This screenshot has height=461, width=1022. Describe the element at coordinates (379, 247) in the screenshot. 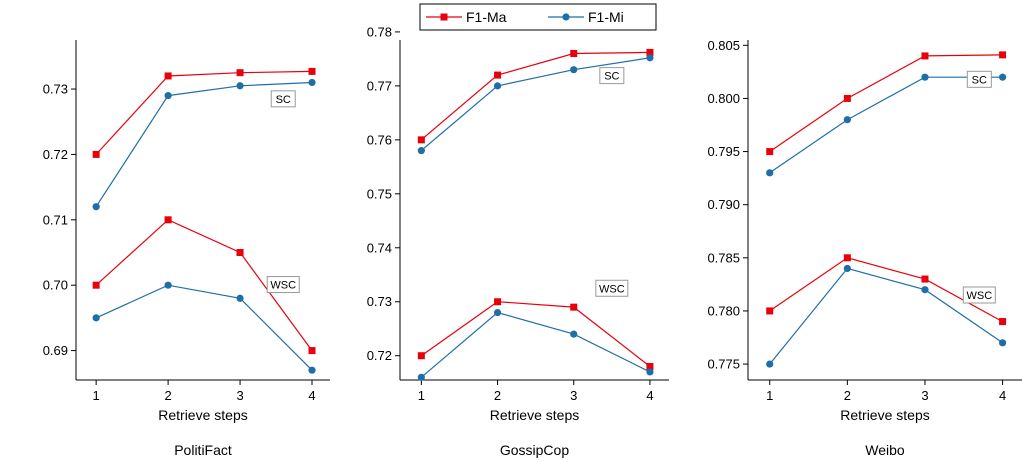

I see `y-tick-label: 0.74` at that location.